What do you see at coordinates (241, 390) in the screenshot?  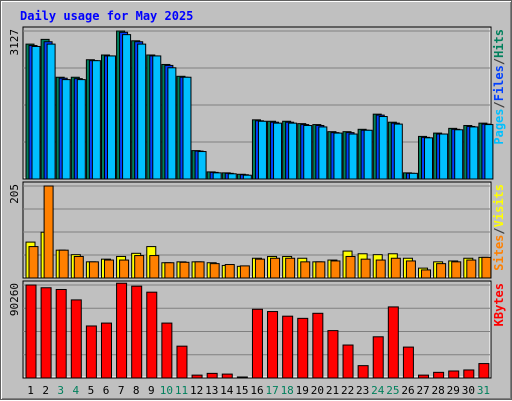 I see `x-tick-label-day-15: 15` at bounding box center [241, 390].